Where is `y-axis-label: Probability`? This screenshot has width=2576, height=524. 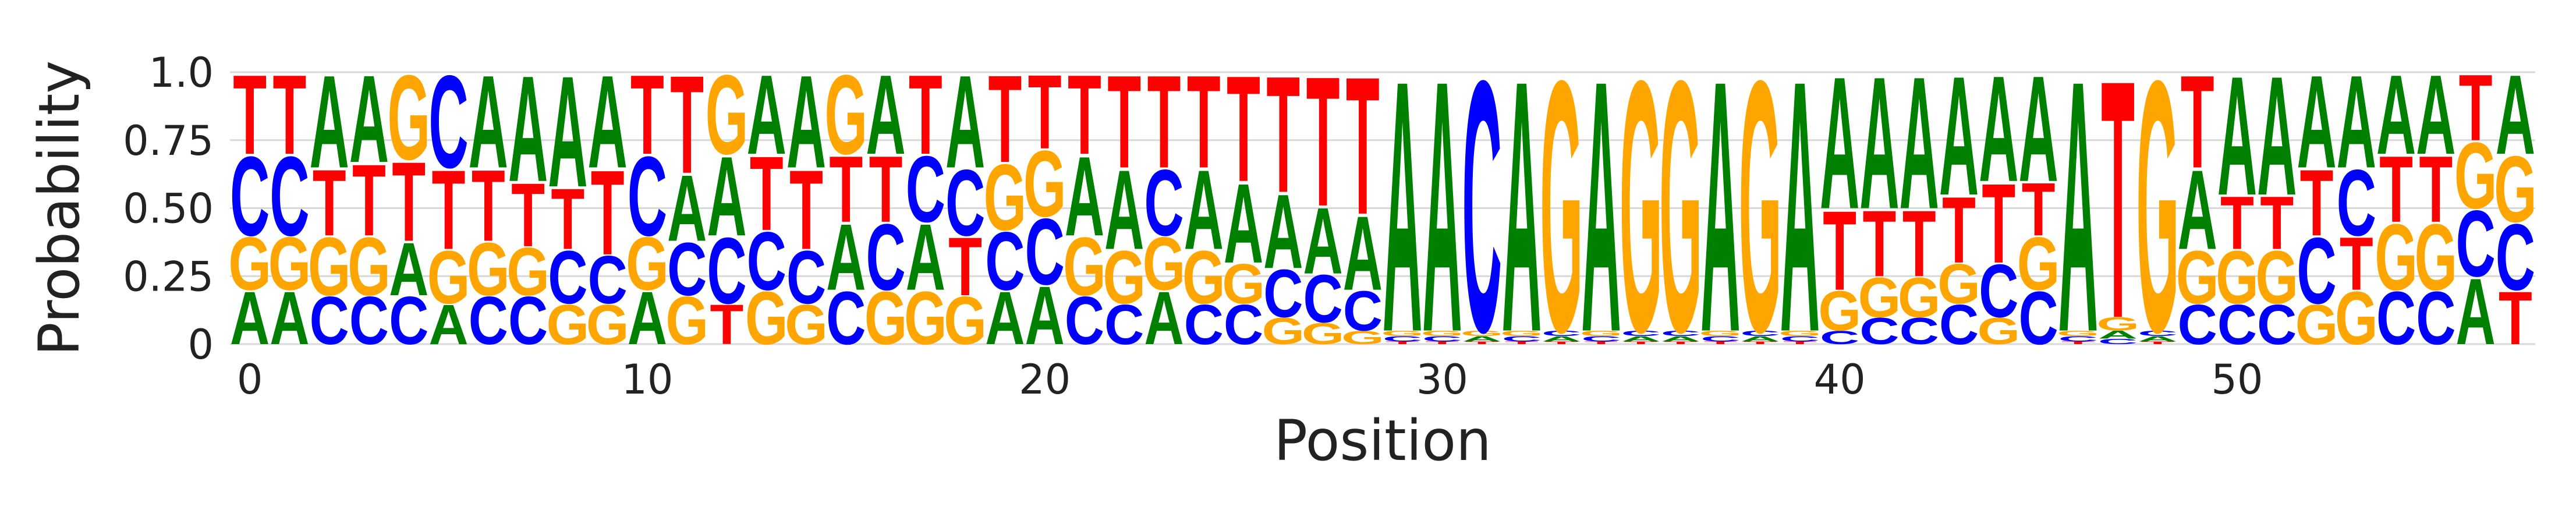
y-axis-label: Probability is located at coordinates (59, 208).